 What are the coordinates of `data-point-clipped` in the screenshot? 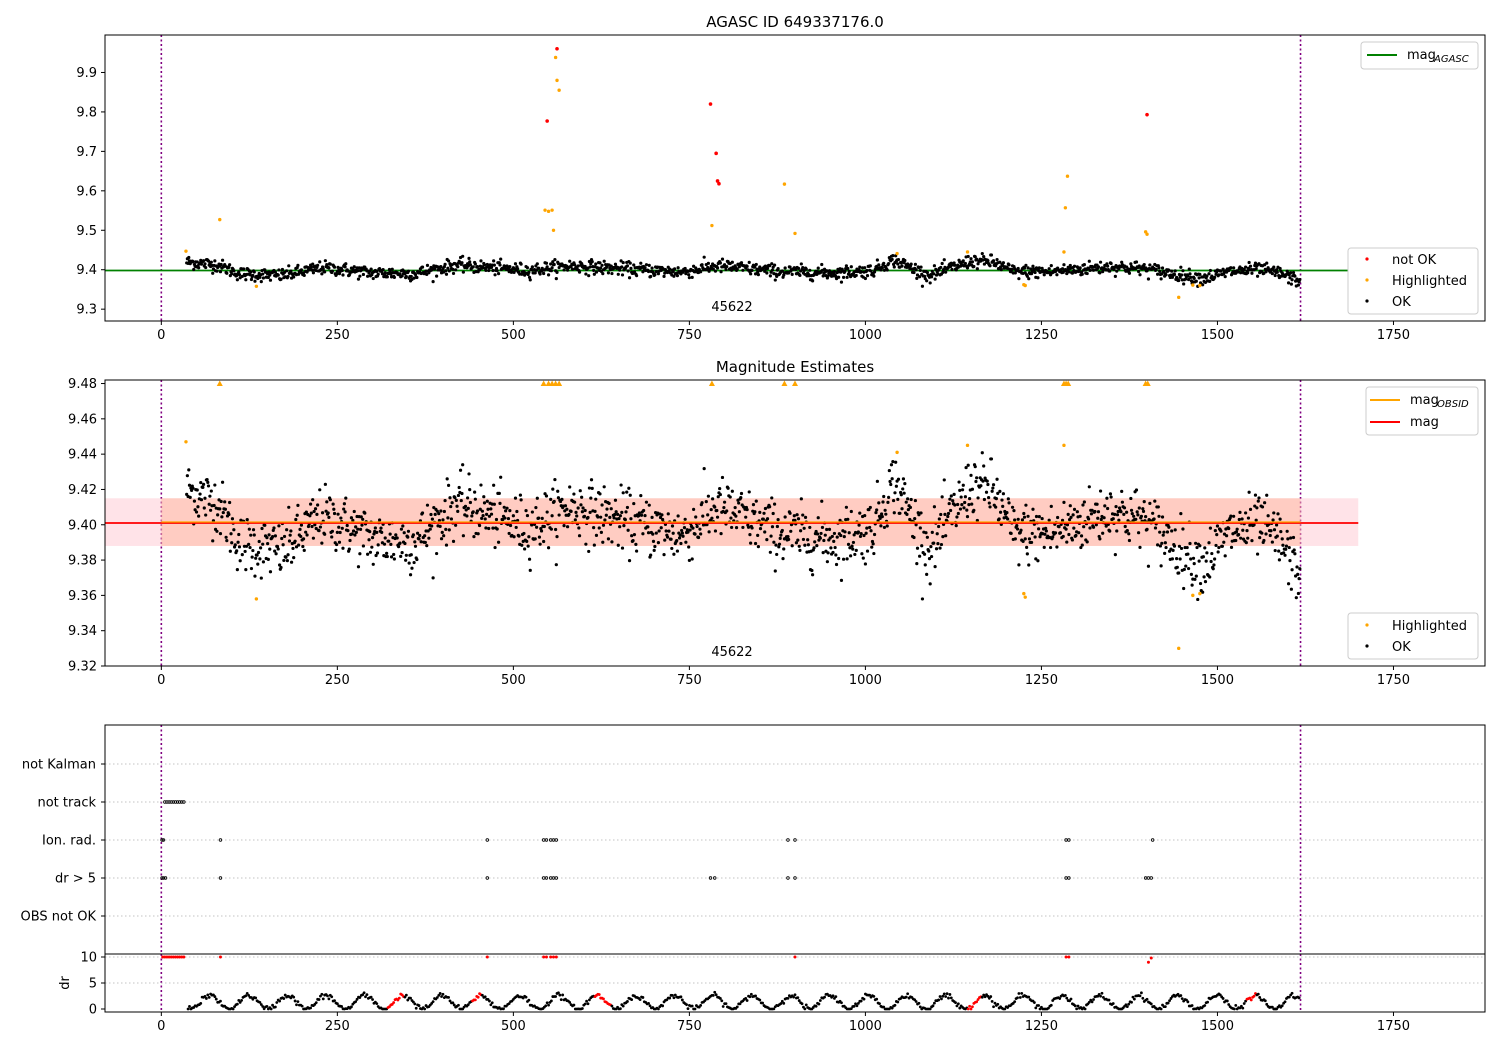 It's located at (784, 383).